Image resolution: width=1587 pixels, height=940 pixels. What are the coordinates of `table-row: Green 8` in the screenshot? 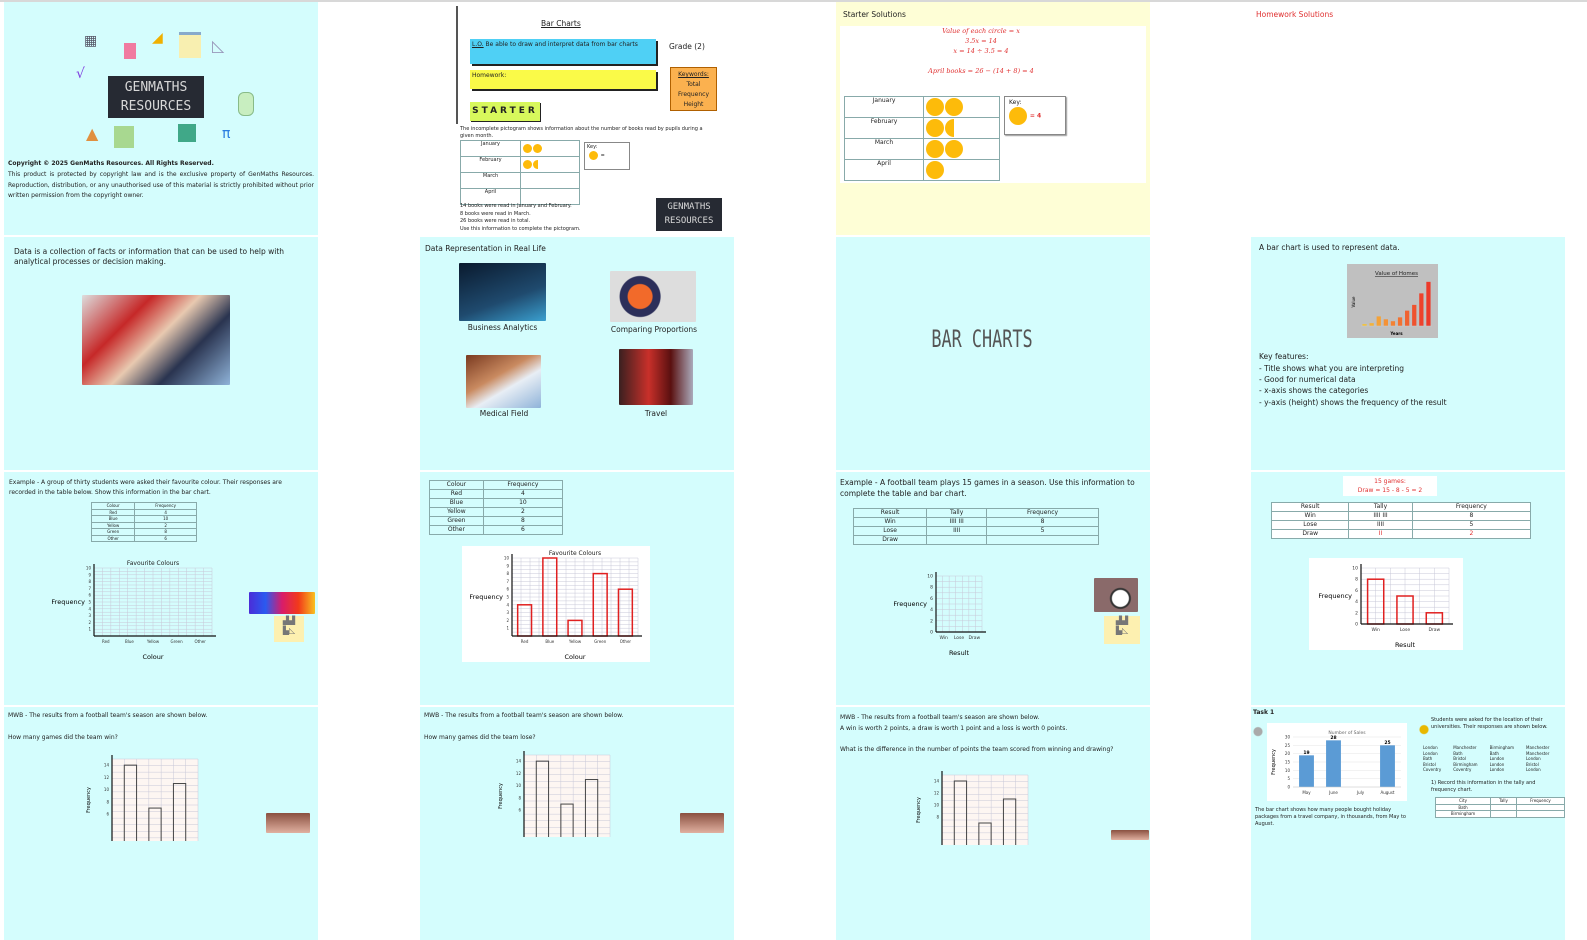 It's located at (143, 532).